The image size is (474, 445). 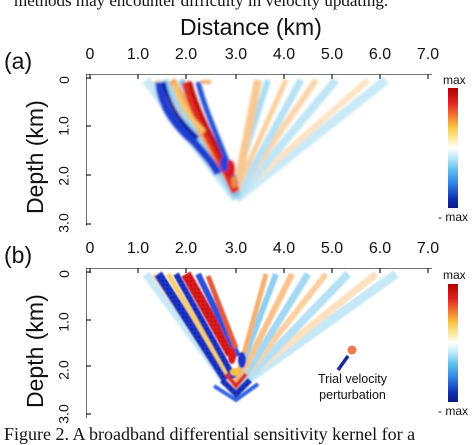 What do you see at coordinates (380, 54) in the screenshot?
I see `panel-a-x-tick-6: 6.0` at bounding box center [380, 54].